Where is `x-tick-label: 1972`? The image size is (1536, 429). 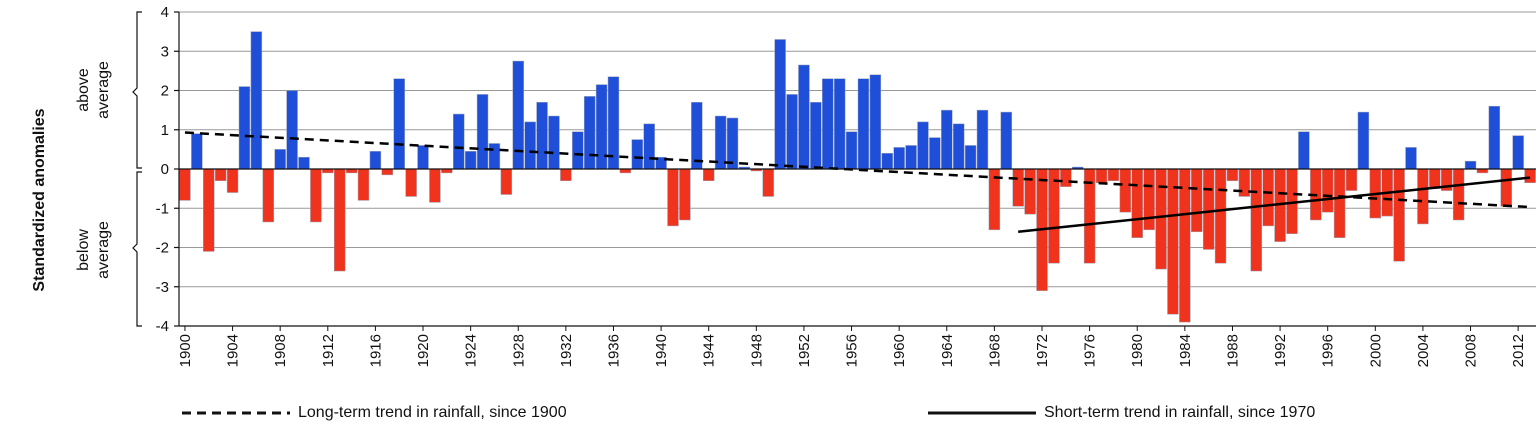 x-tick-label: 1972 is located at coordinates (1042, 350).